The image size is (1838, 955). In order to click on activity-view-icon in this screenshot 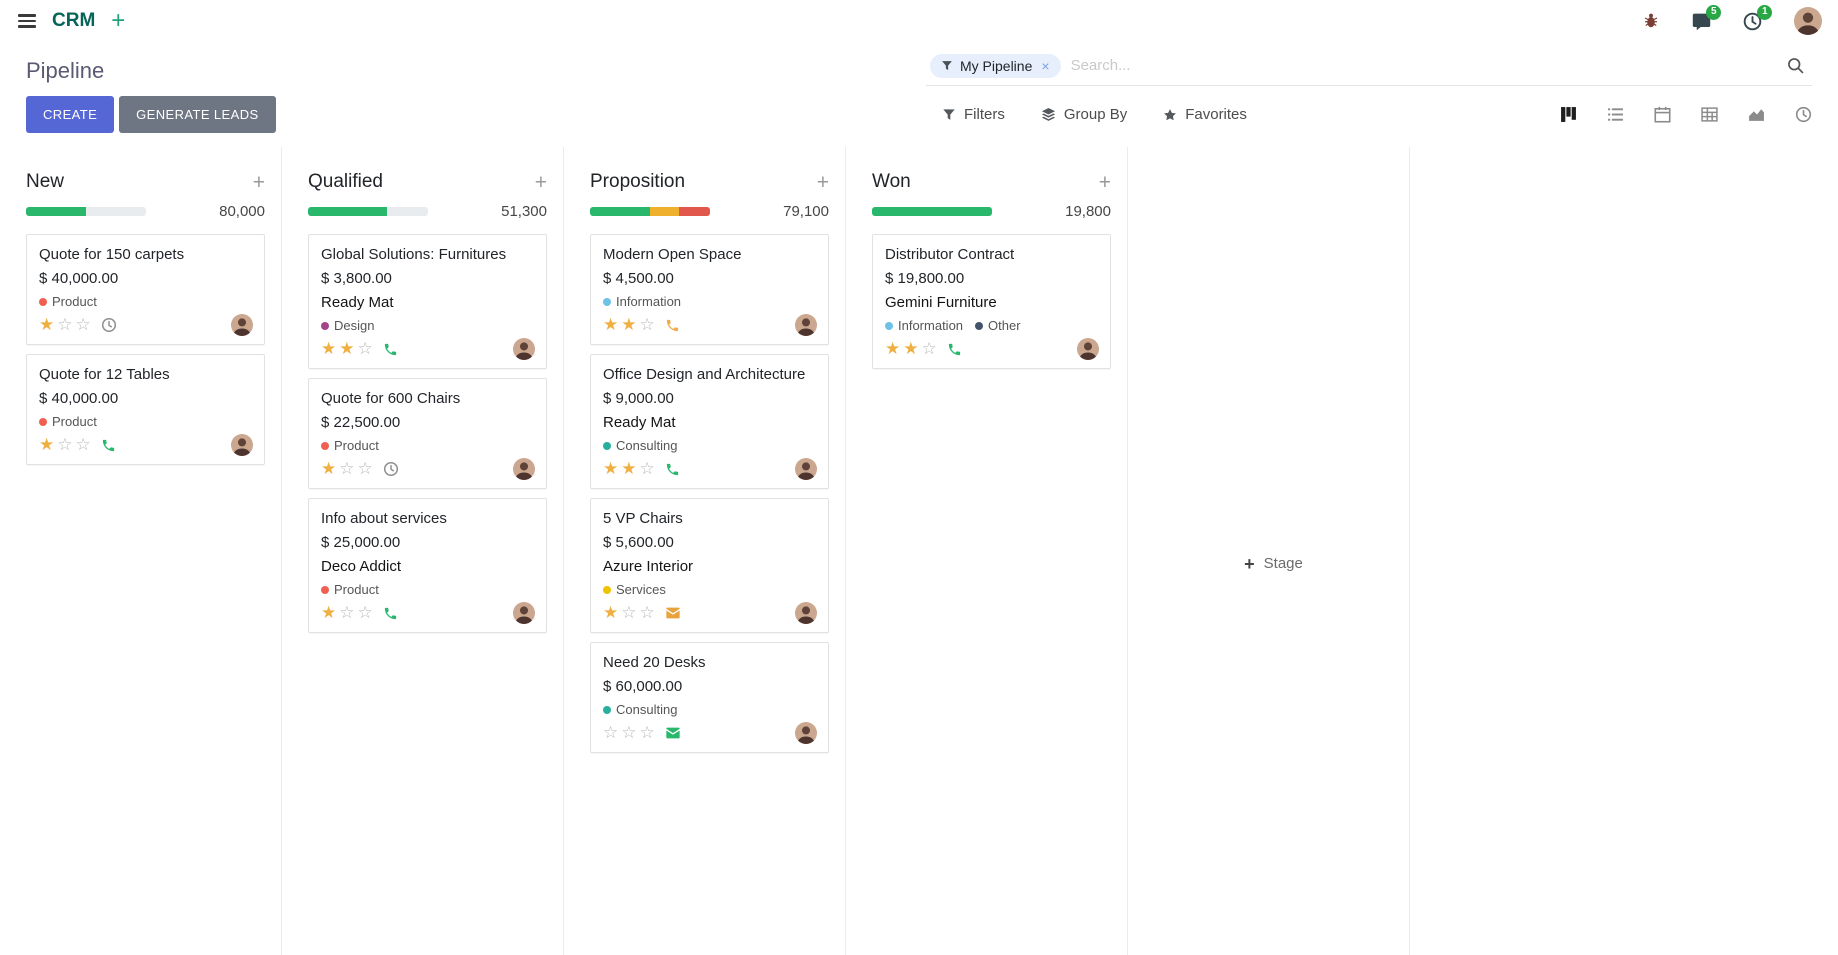, I will do `click(1803, 114)`.